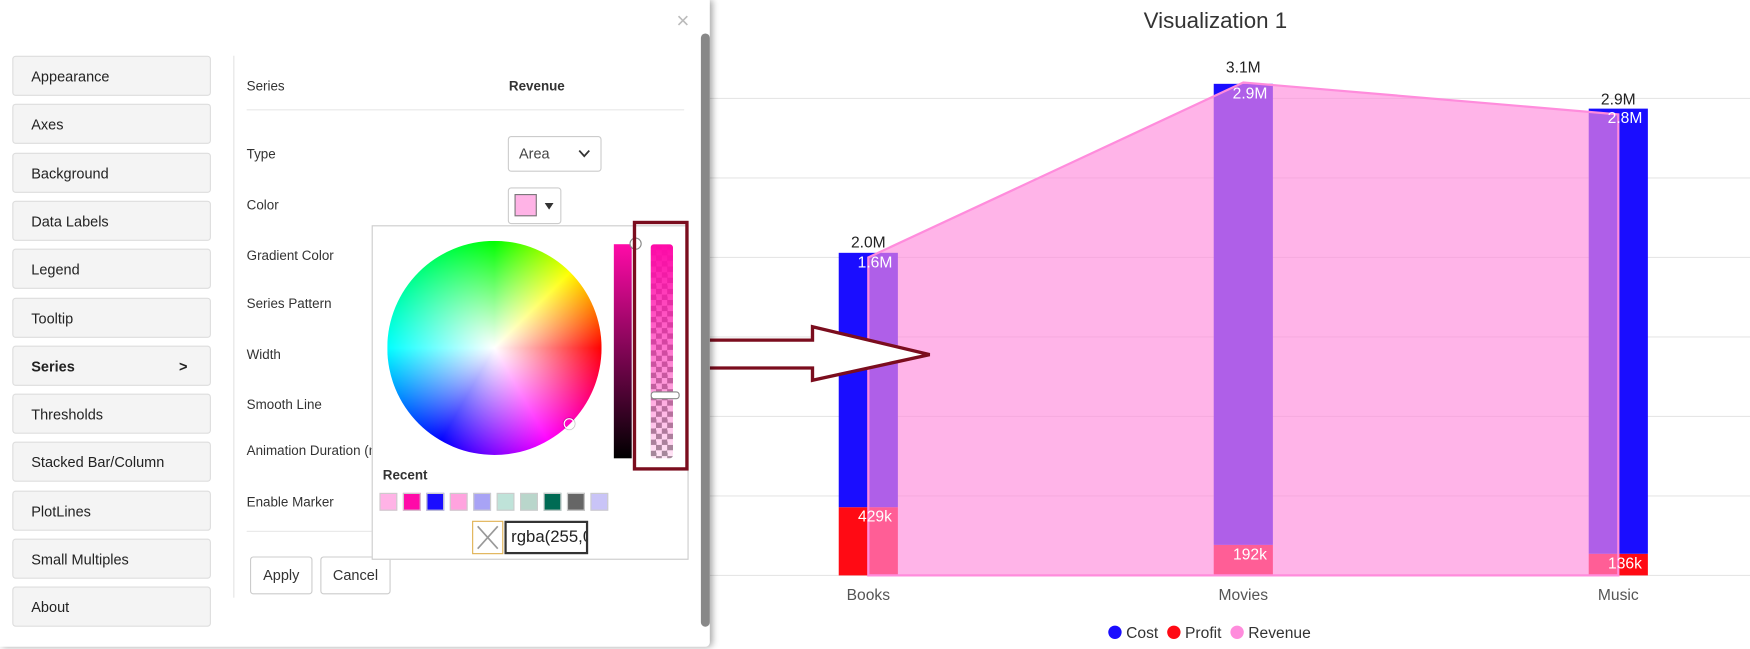  I want to click on color-button, so click(534, 206).